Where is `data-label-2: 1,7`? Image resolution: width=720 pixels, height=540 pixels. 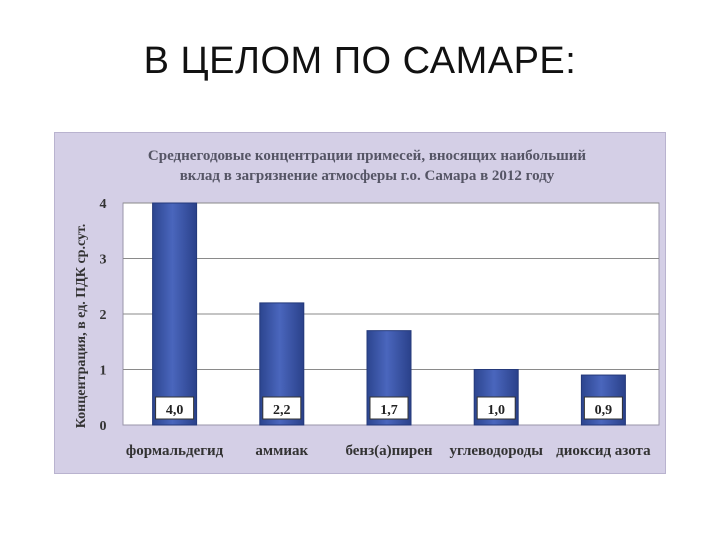 data-label-2: 1,7 is located at coordinates (389, 410).